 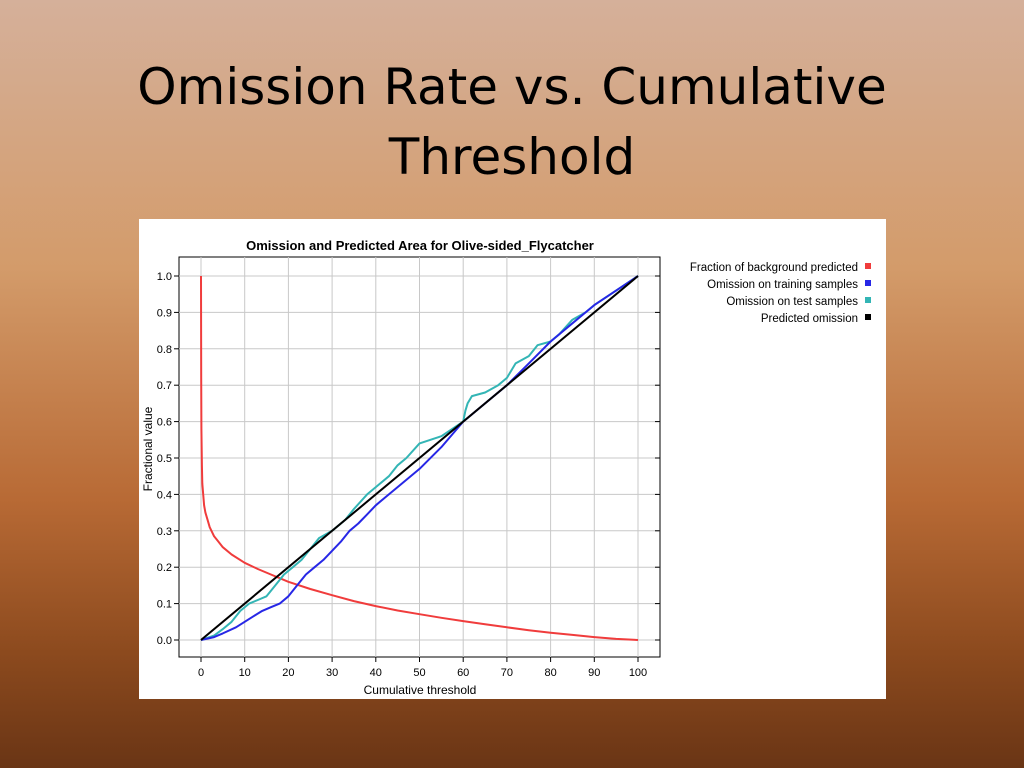 I want to click on y-tick-label: 0.1, so click(x=164, y=605).